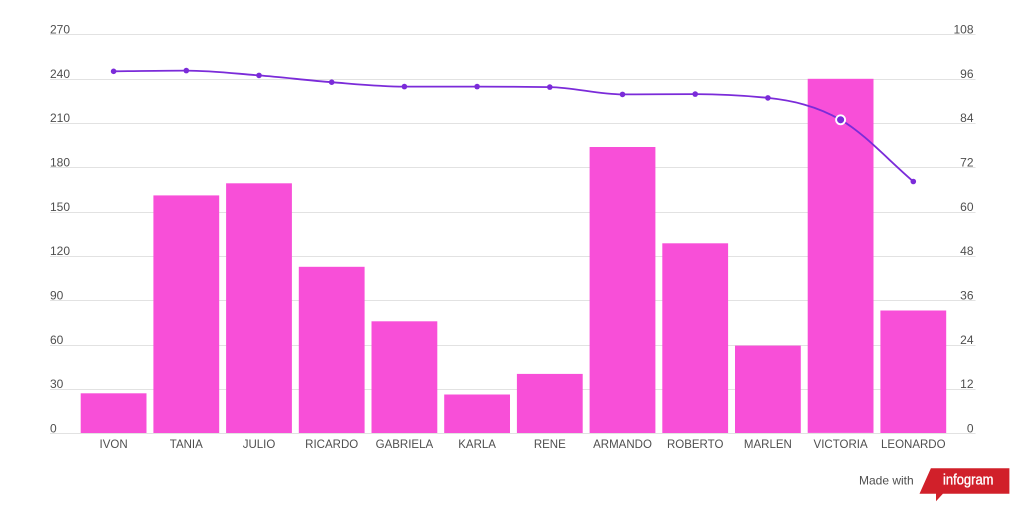 This screenshot has width=1024, height=517. Describe the element at coordinates (57, 295) in the screenshot. I see `svg-text: 90` at that location.